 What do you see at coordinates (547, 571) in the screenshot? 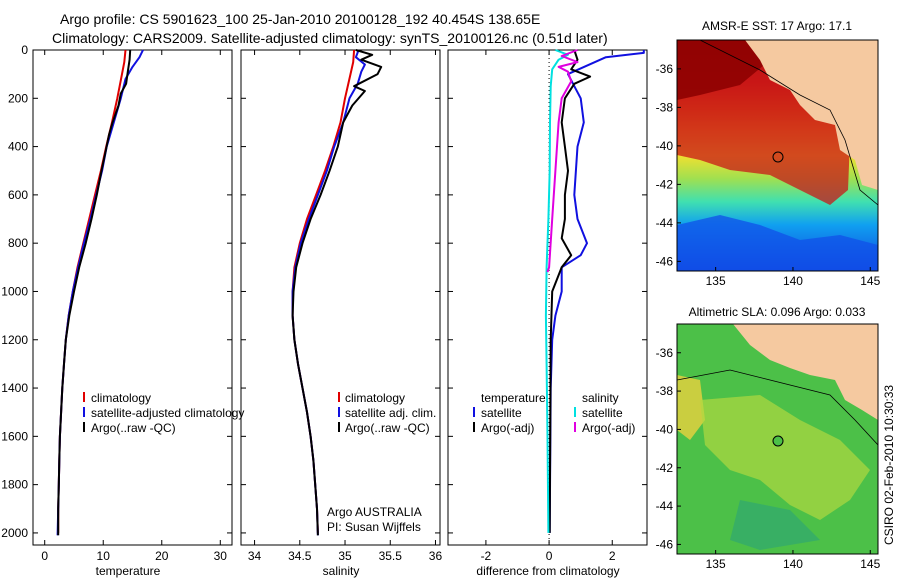
I see `difference-xlabel: difference from climatology` at bounding box center [547, 571].